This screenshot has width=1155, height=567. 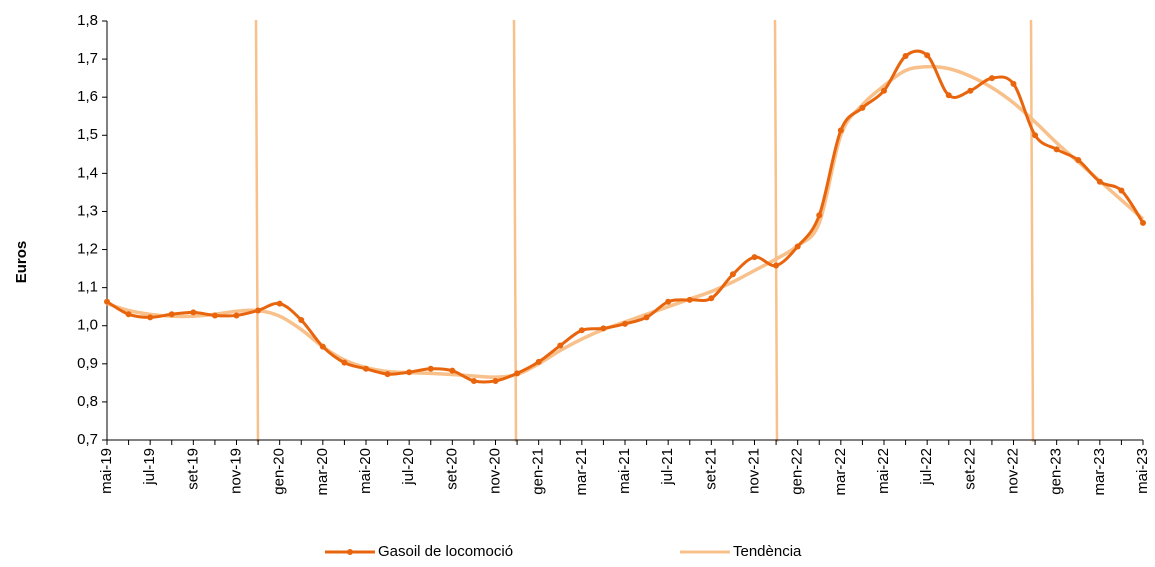 What do you see at coordinates (969, 469) in the screenshot?
I see `x-tick-label: set-22` at bounding box center [969, 469].